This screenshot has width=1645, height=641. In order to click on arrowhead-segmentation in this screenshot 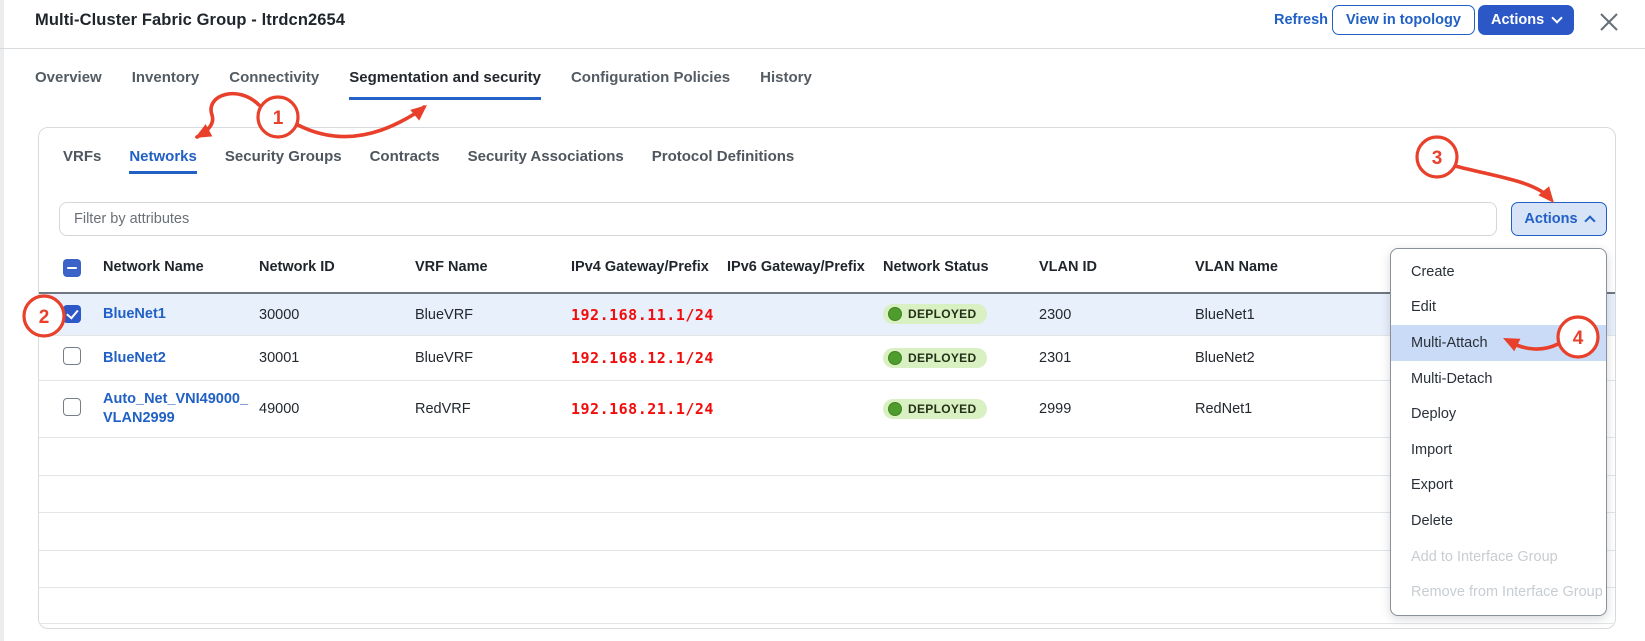, I will do `click(418, 113)`.